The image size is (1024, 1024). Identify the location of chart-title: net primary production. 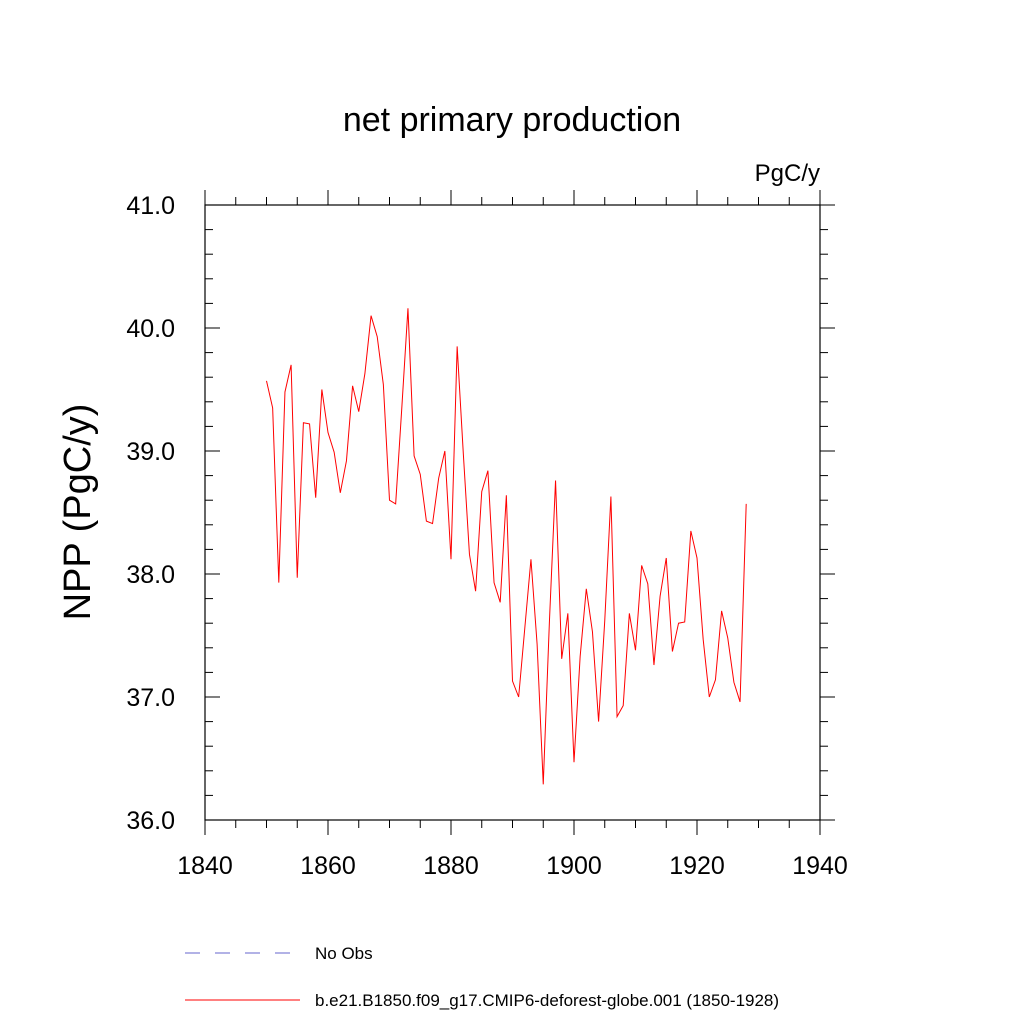
(512, 120).